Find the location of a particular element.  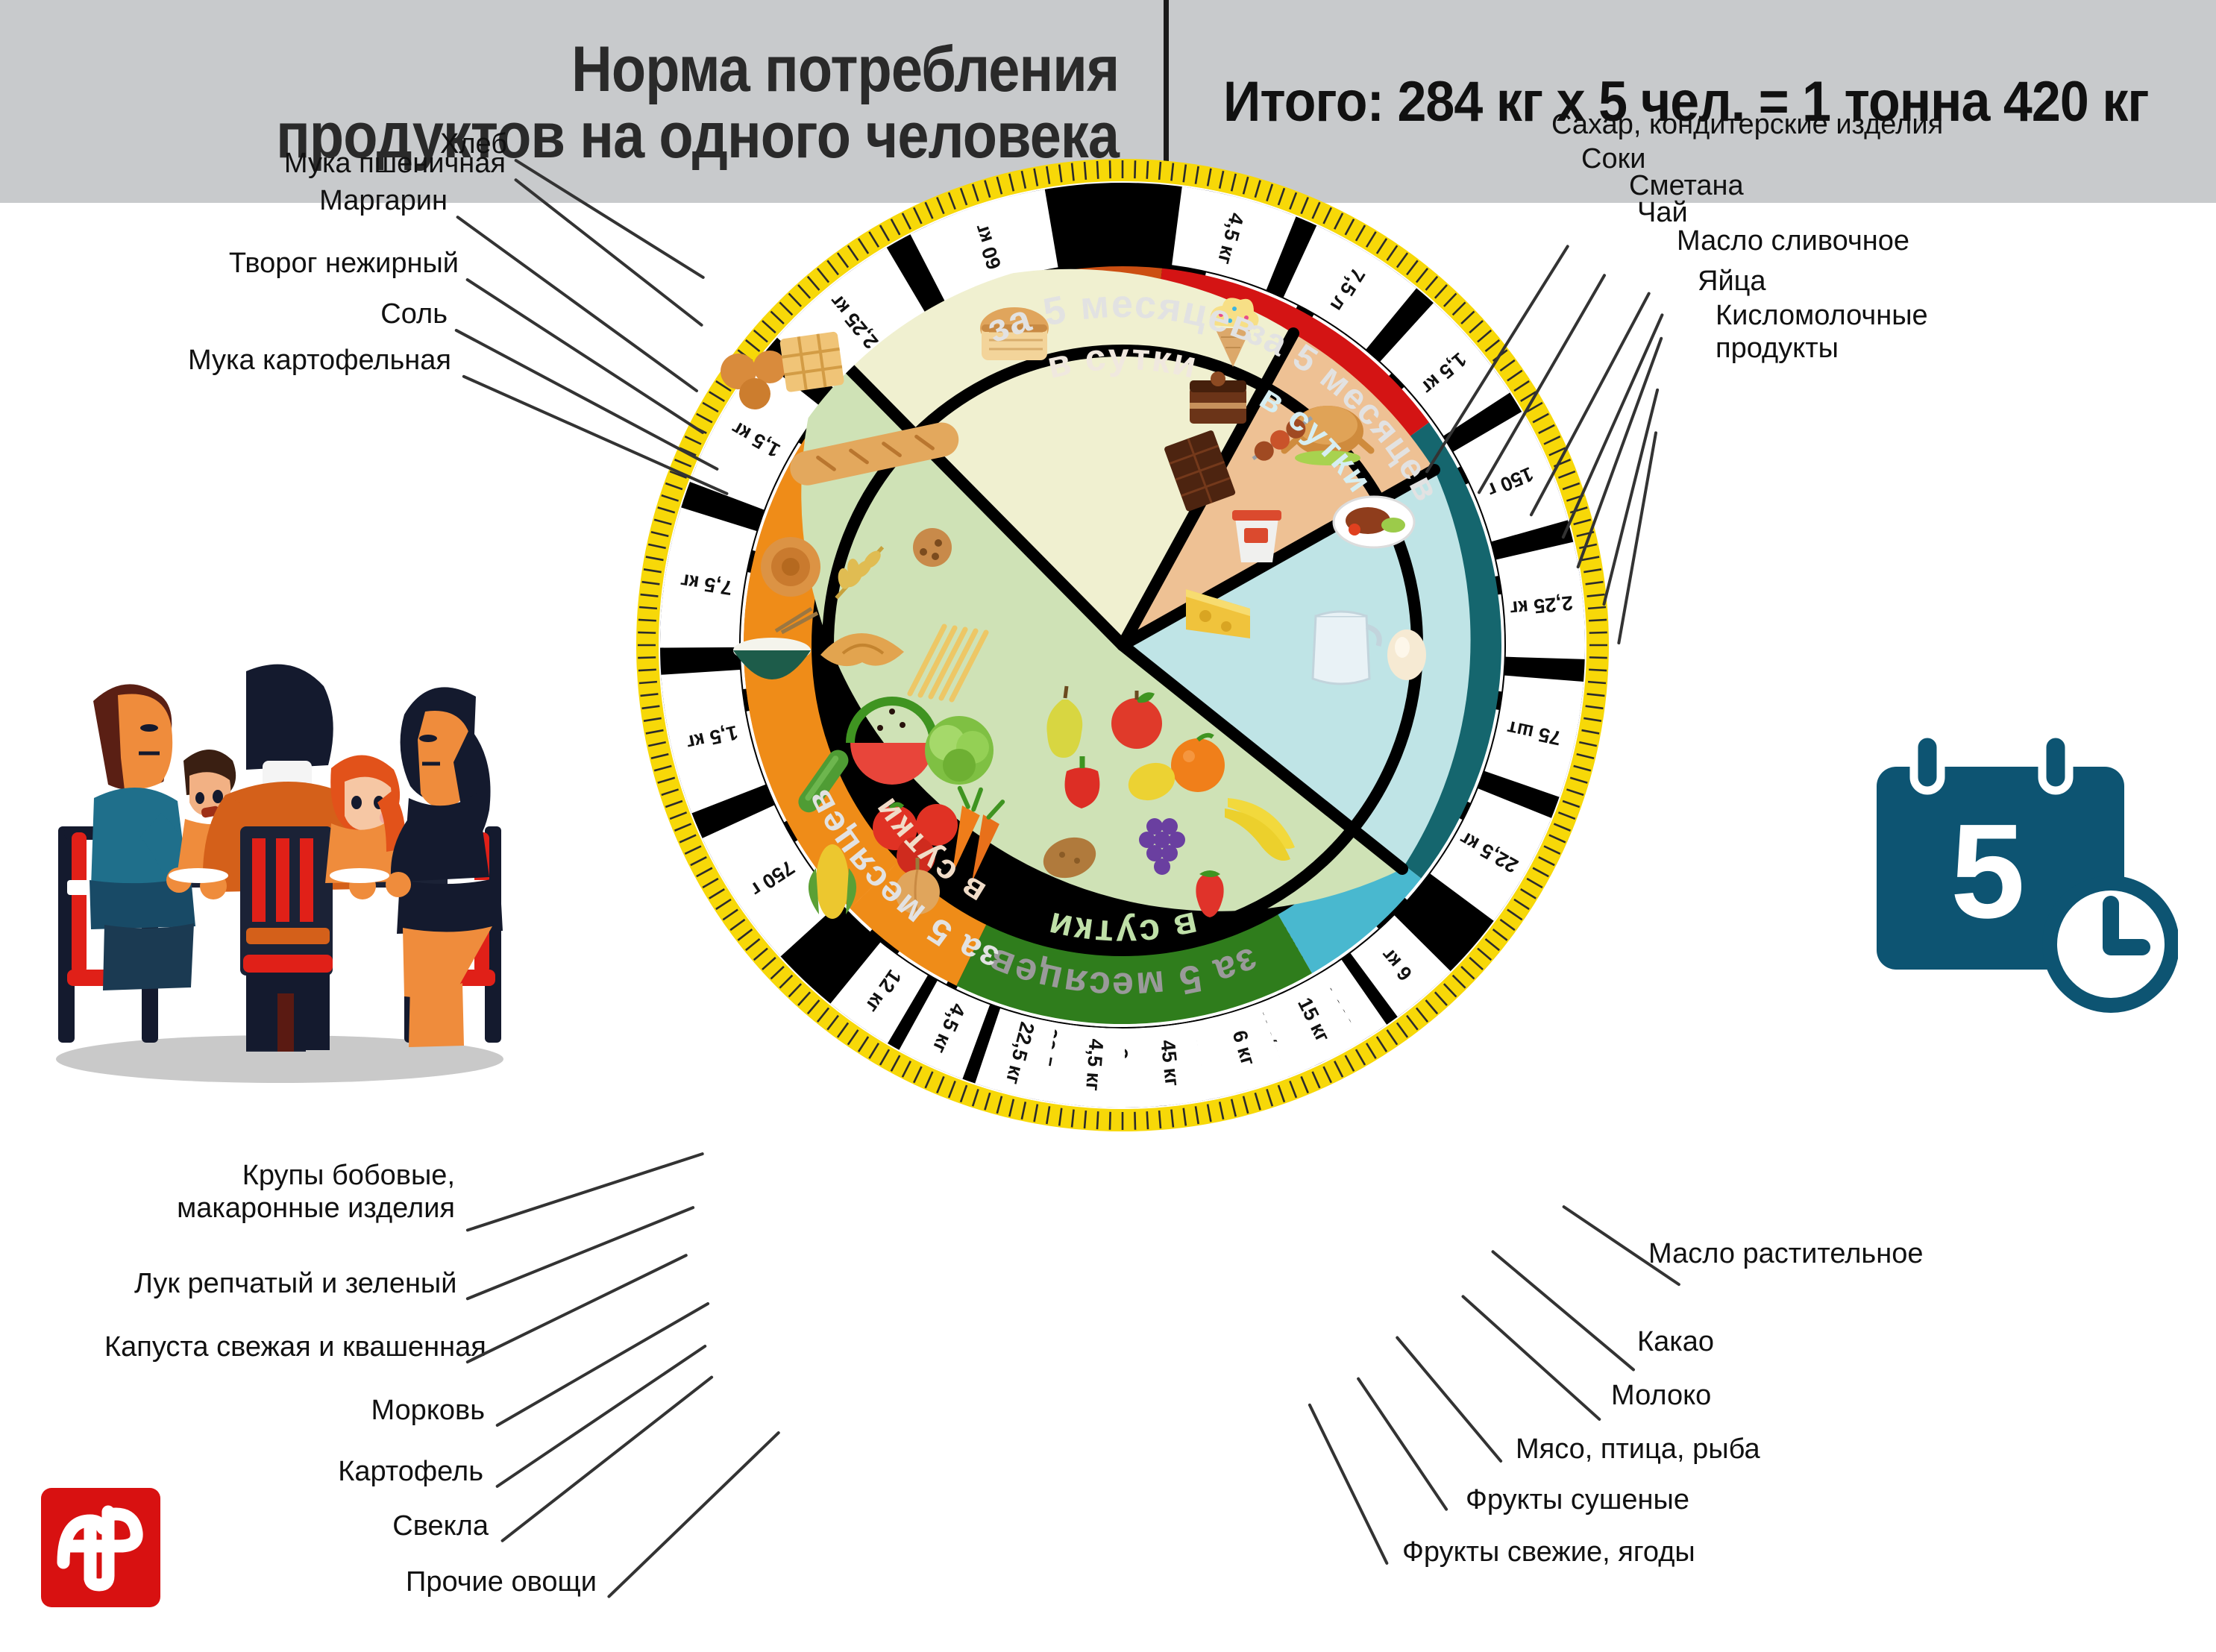

callout-smetana: Сметана is located at coordinates (1686, 185).